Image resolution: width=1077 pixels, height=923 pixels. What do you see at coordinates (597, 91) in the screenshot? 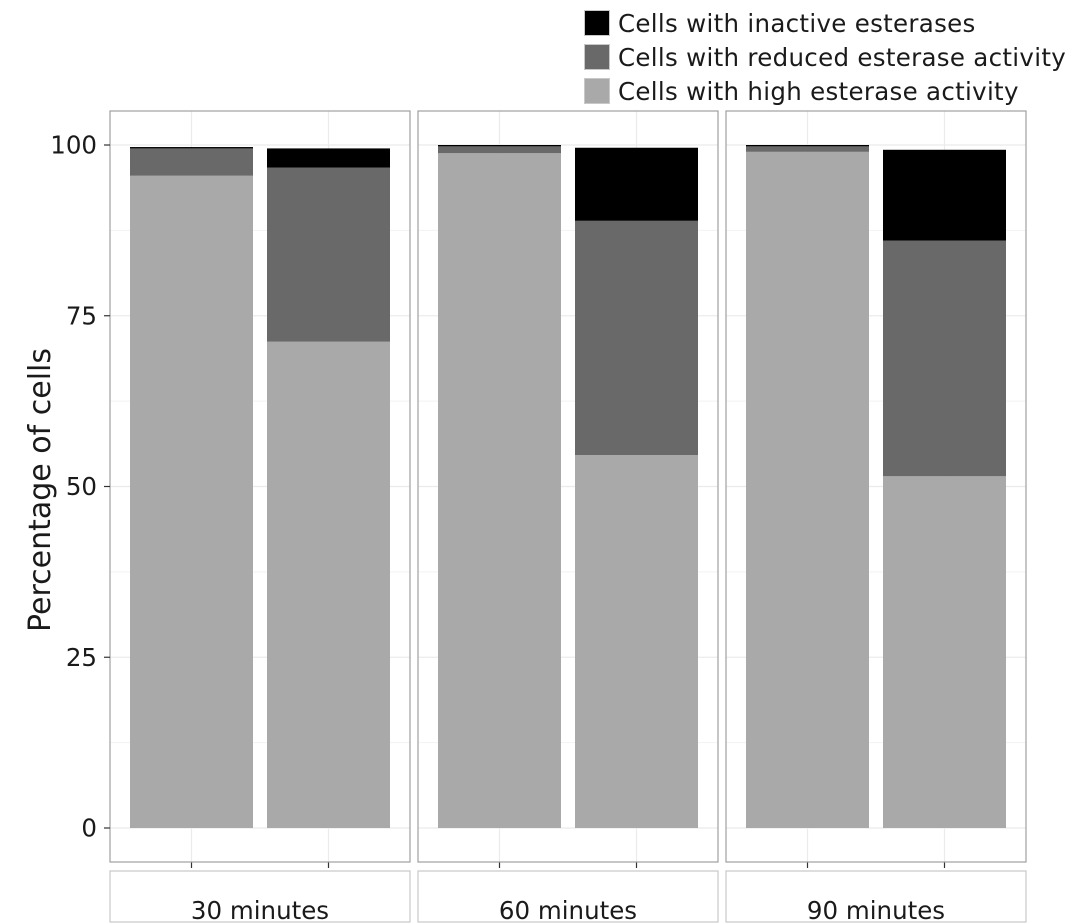
I see `legend-swatch-high` at bounding box center [597, 91].